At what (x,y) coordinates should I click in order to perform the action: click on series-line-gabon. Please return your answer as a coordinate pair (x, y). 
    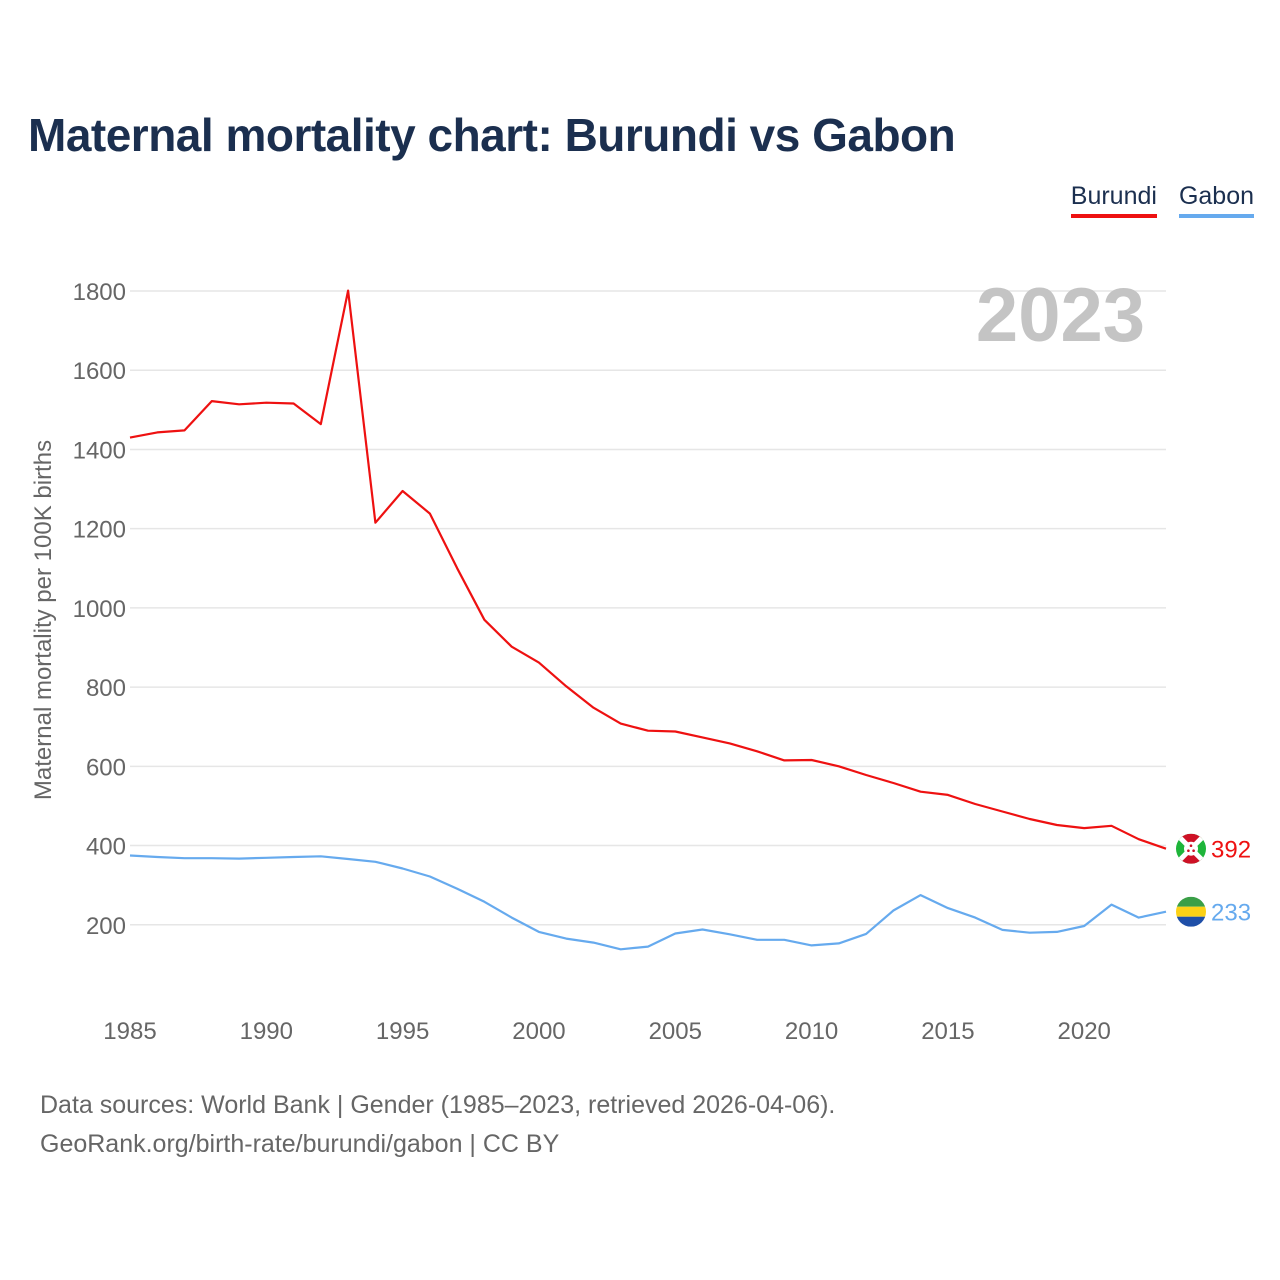
    Looking at the image, I should click on (648, 902).